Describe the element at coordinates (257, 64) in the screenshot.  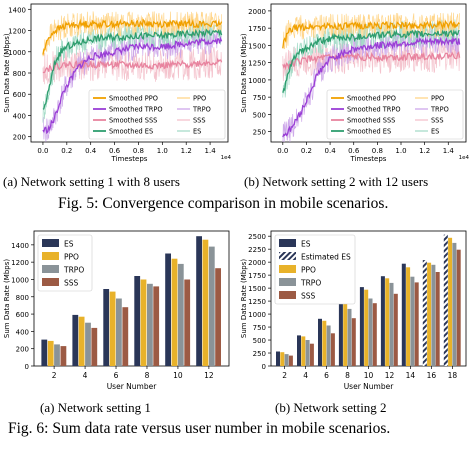
I see `y-tick-label: 1250` at that location.